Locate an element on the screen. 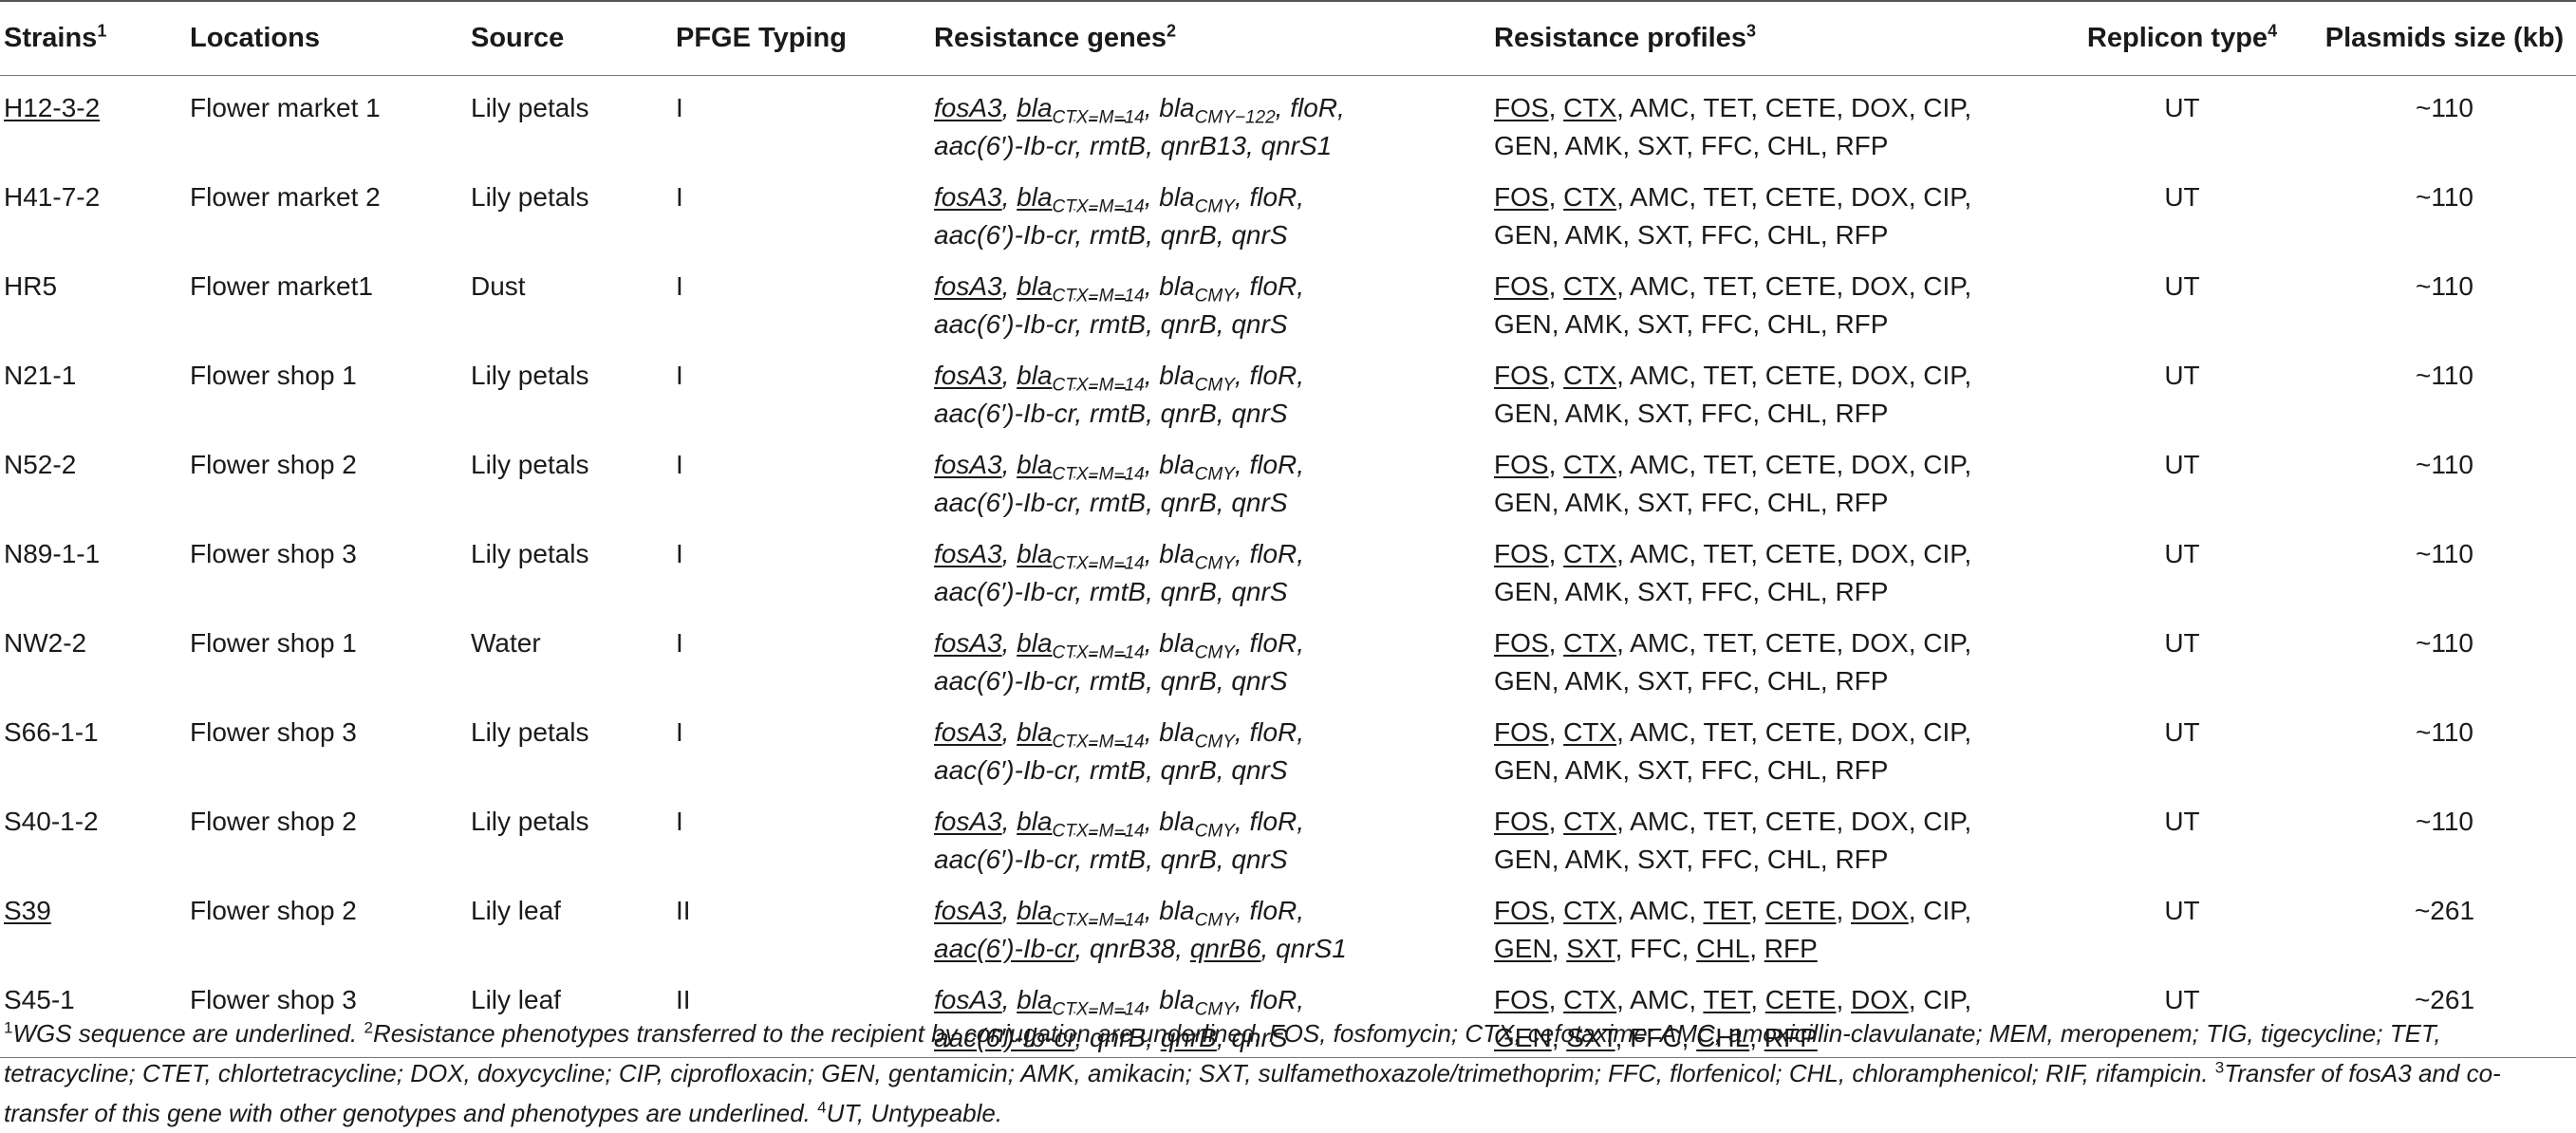 The width and height of the screenshot is (2576, 1133). strain-cell: S39 is located at coordinates (95, 923).